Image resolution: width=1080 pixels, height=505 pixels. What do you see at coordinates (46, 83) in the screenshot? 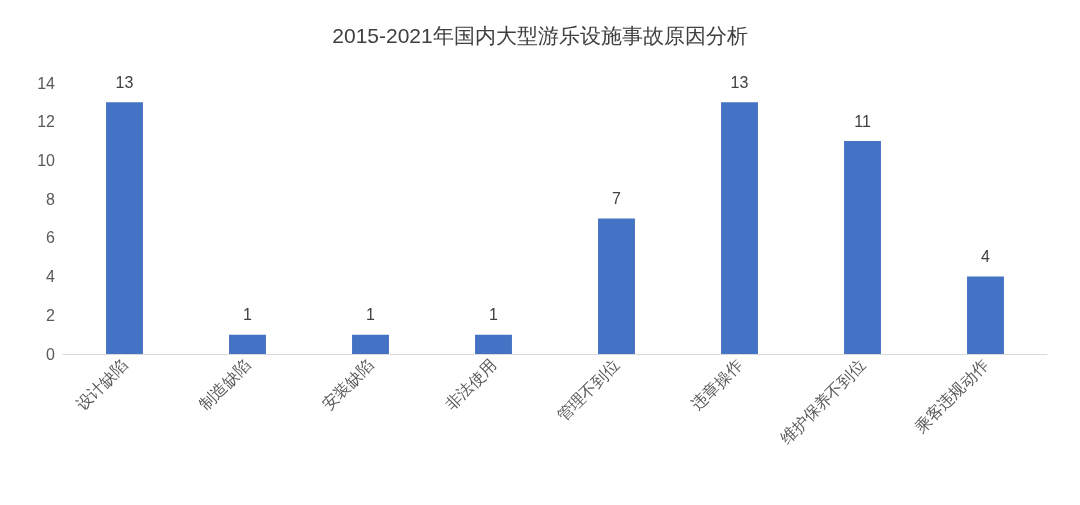
I see `y-tick-label: 14` at bounding box center [46, 83].